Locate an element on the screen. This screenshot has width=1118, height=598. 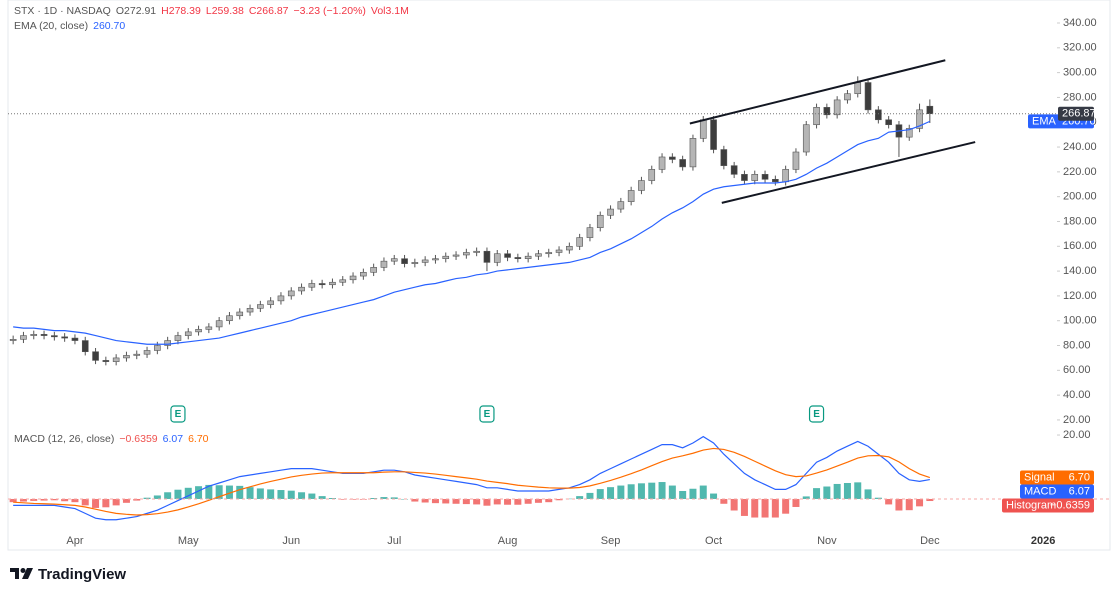
ema-legend: EMA (20, close) 260.70 is located at coordinates (72, 26).